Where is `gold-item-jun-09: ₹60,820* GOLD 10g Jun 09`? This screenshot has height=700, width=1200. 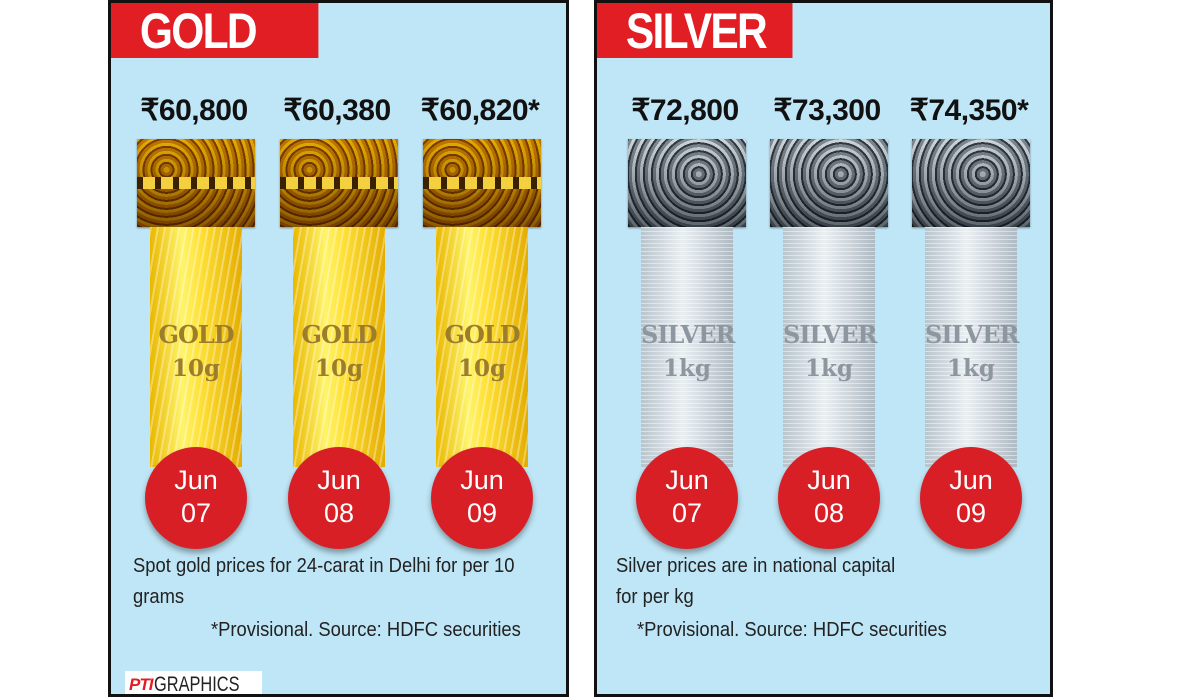 gold-item-jun-09: ₹60,820* GOLD 10g Jun 09 is located at coordinates (480, 321).